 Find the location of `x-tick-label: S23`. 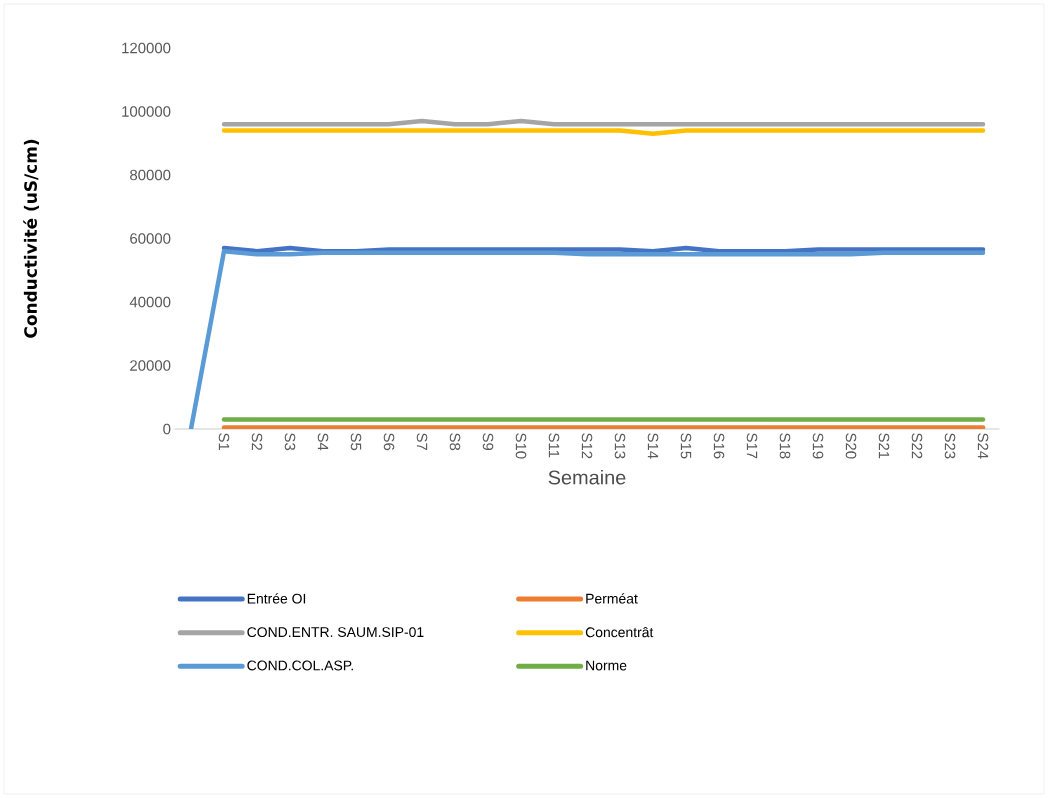

x-tick-label: S23 is located at coordinates (950, 446).